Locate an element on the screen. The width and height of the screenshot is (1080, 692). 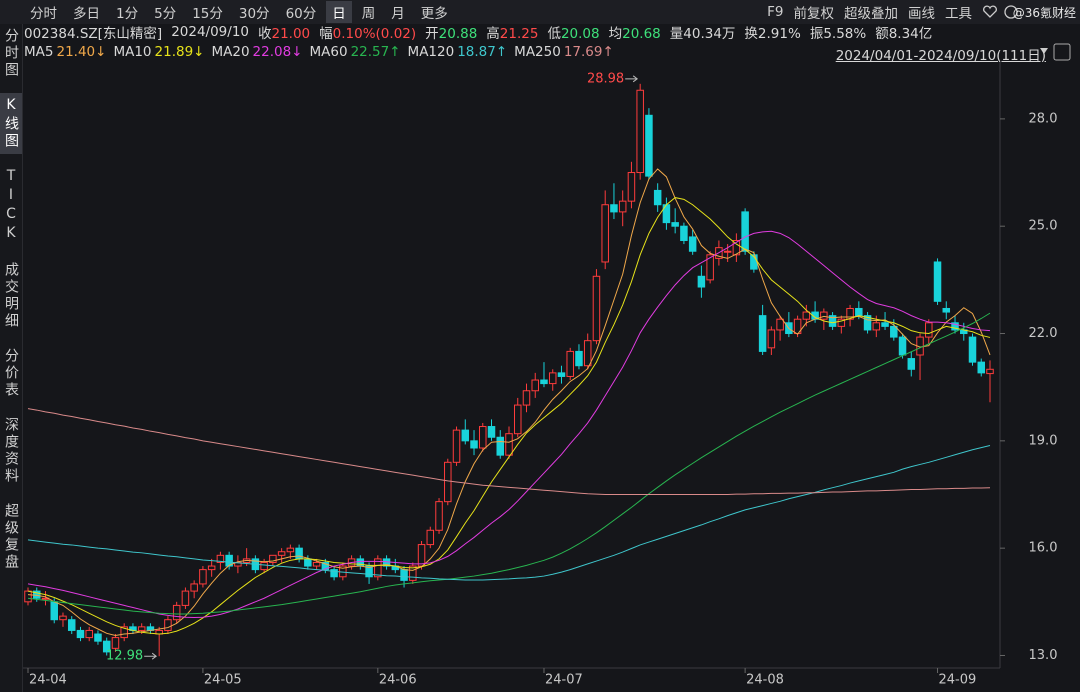
period-tab: 15分 is located at coordinates (207, 14).